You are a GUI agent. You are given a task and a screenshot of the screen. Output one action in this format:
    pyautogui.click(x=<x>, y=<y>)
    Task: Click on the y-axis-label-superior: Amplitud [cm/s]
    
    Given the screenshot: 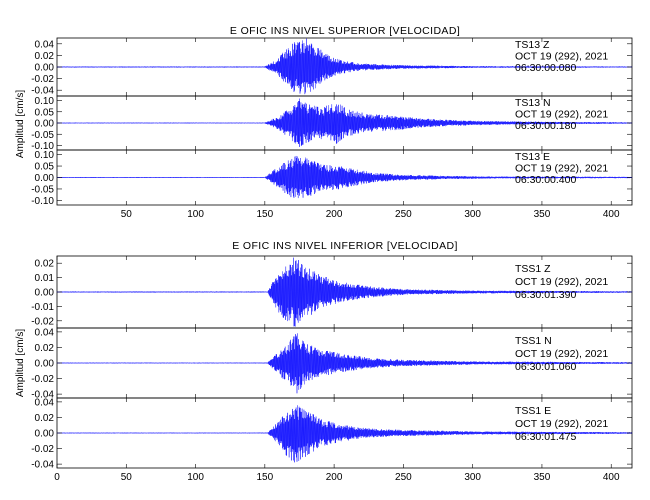 What is the action you would take?
    pyautogui.click(x=20, y=124)
    